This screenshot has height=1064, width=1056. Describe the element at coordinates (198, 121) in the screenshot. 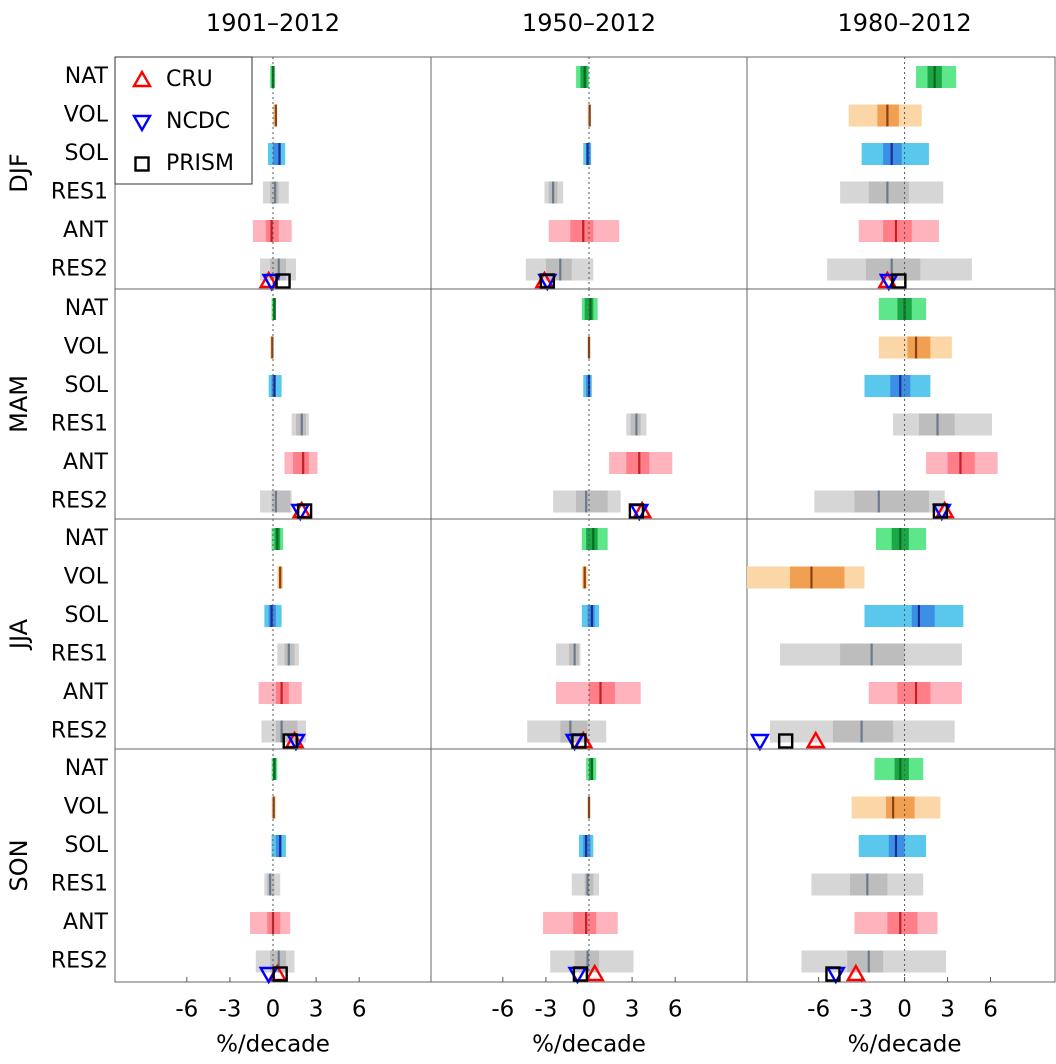

I see `legend-label: NCDC` at that location.